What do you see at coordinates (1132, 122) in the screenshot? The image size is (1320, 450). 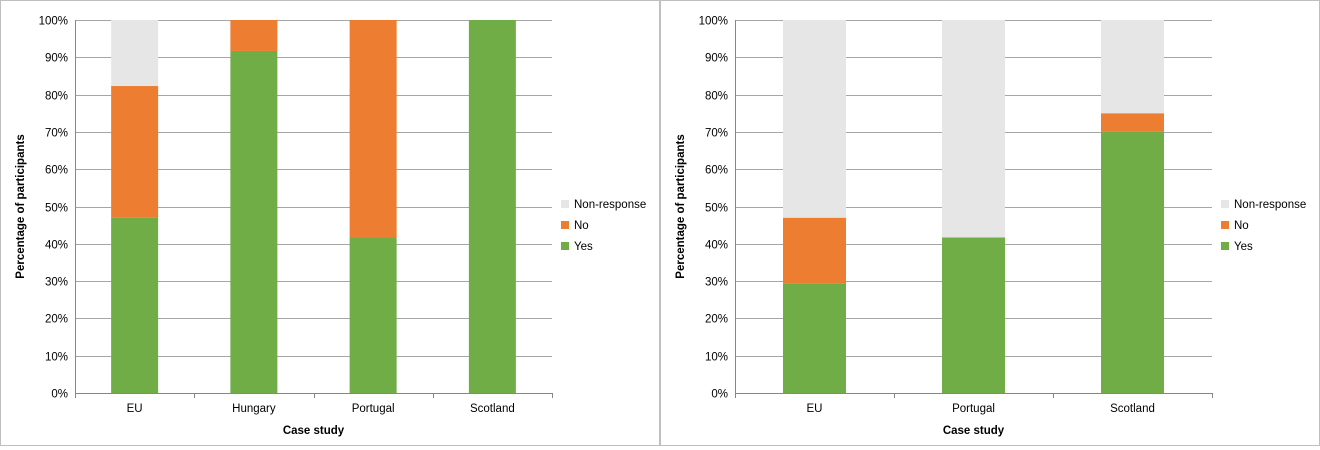 I see `bar-no-scotland` at bounding box center [1132, 122].